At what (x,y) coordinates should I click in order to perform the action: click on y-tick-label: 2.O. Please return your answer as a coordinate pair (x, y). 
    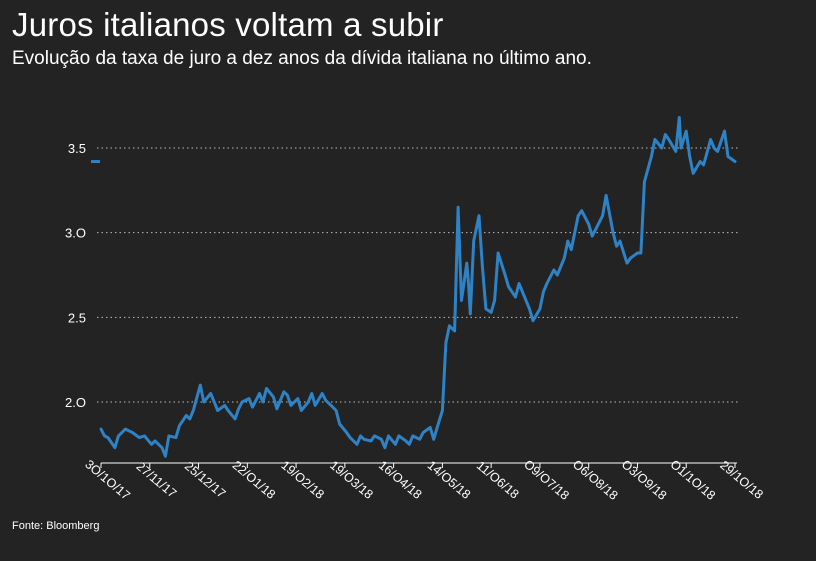
    Looking at the image, I should click on (75, 402).